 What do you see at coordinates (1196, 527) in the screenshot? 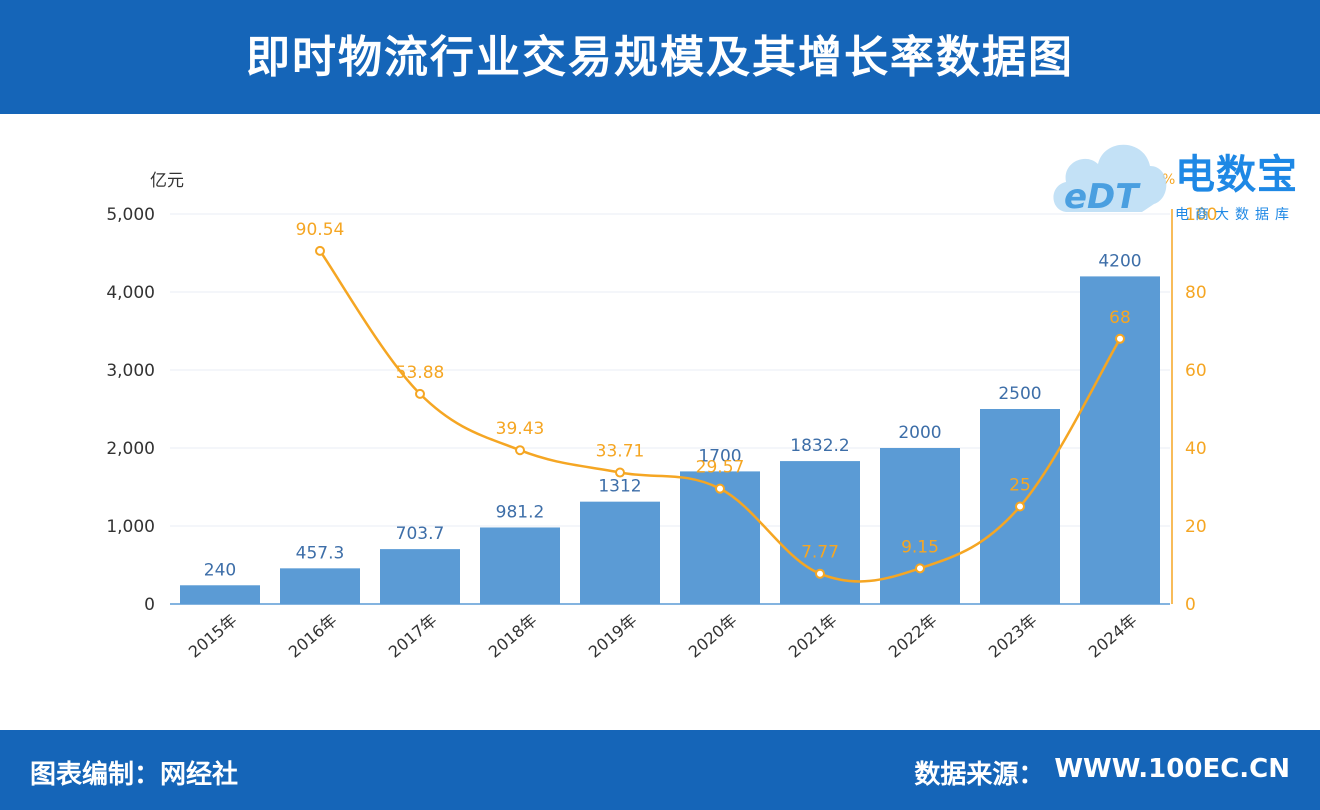
I see `y-right-tick-label: 20` at bounding box center [1196, 527].